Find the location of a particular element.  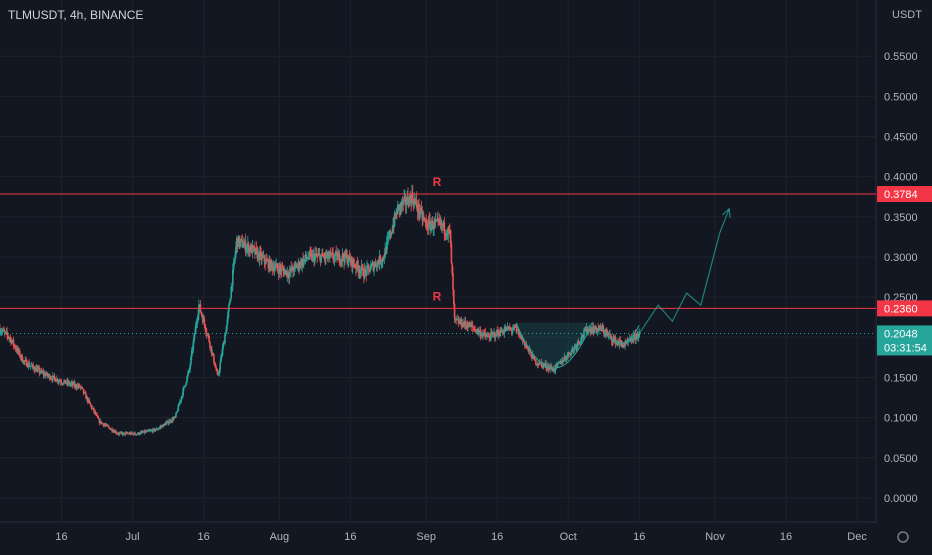

y-tick-label: 0.3000 is located at coordinates (901, 258).